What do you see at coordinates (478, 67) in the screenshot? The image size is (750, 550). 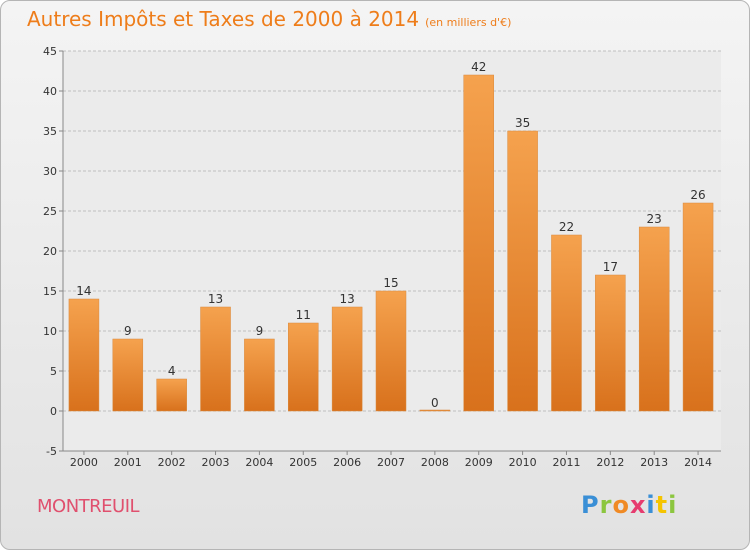 I see `data-label: 42` at bounding box center [478, 67].